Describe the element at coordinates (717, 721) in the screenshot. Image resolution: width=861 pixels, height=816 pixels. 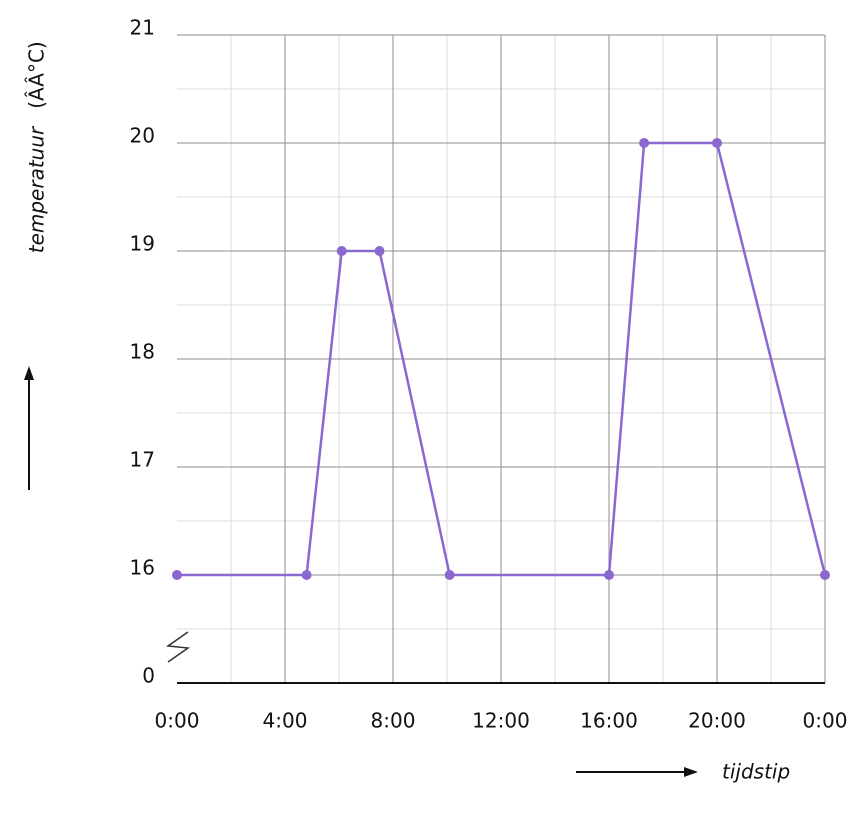
I see `x-tick-label: 20:00` at that location.